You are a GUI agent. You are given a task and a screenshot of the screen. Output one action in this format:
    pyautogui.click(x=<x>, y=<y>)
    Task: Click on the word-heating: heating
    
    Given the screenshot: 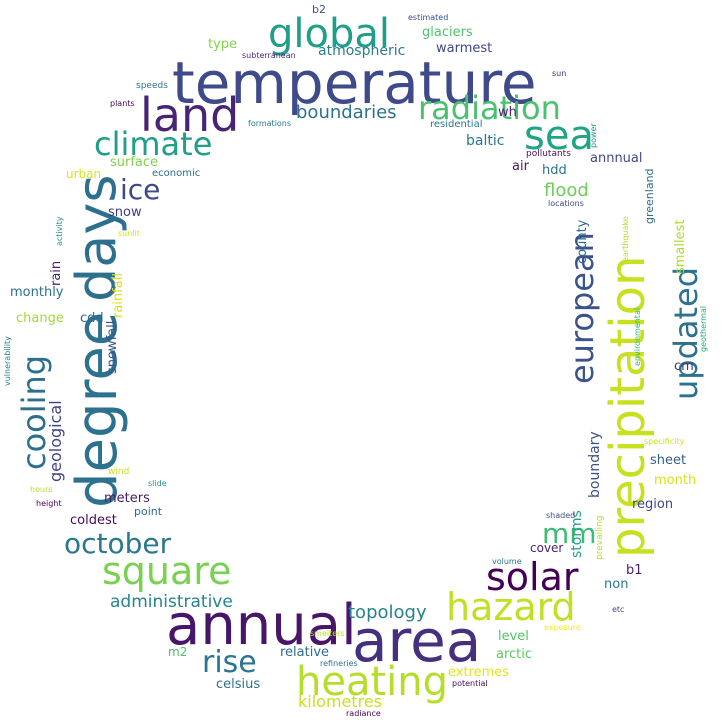 What is the action you would take?
    pyautogui.click(x=372, y=682)
    